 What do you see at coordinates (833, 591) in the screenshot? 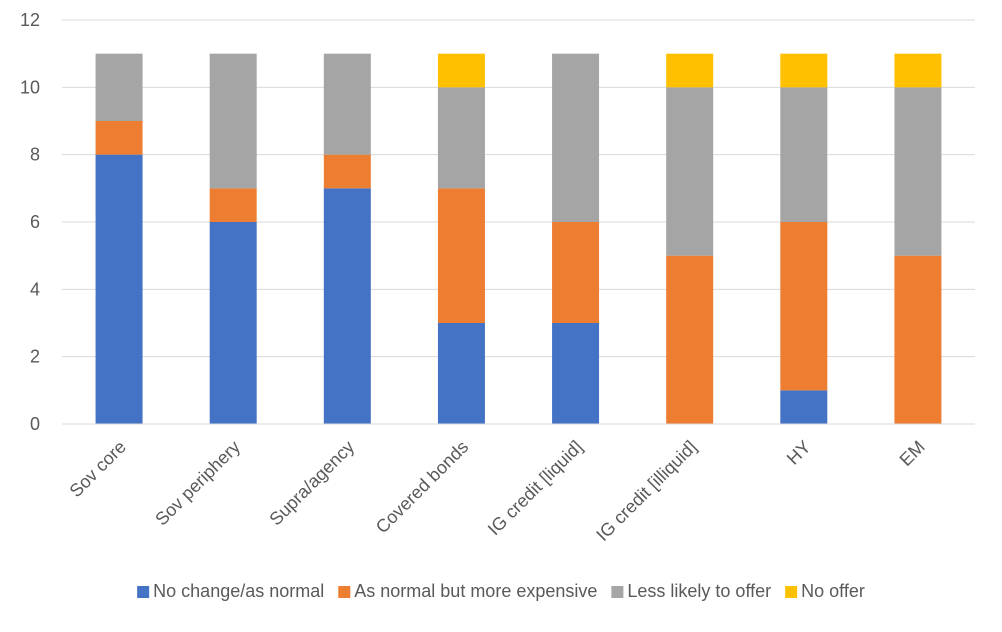
I see `legend-label: No offer` at bounding box center [833, 591].